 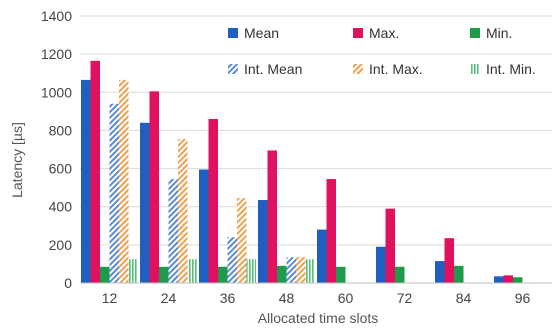 I want to click on y-axis-title: Latency [µs], so click(x=17, y=160).